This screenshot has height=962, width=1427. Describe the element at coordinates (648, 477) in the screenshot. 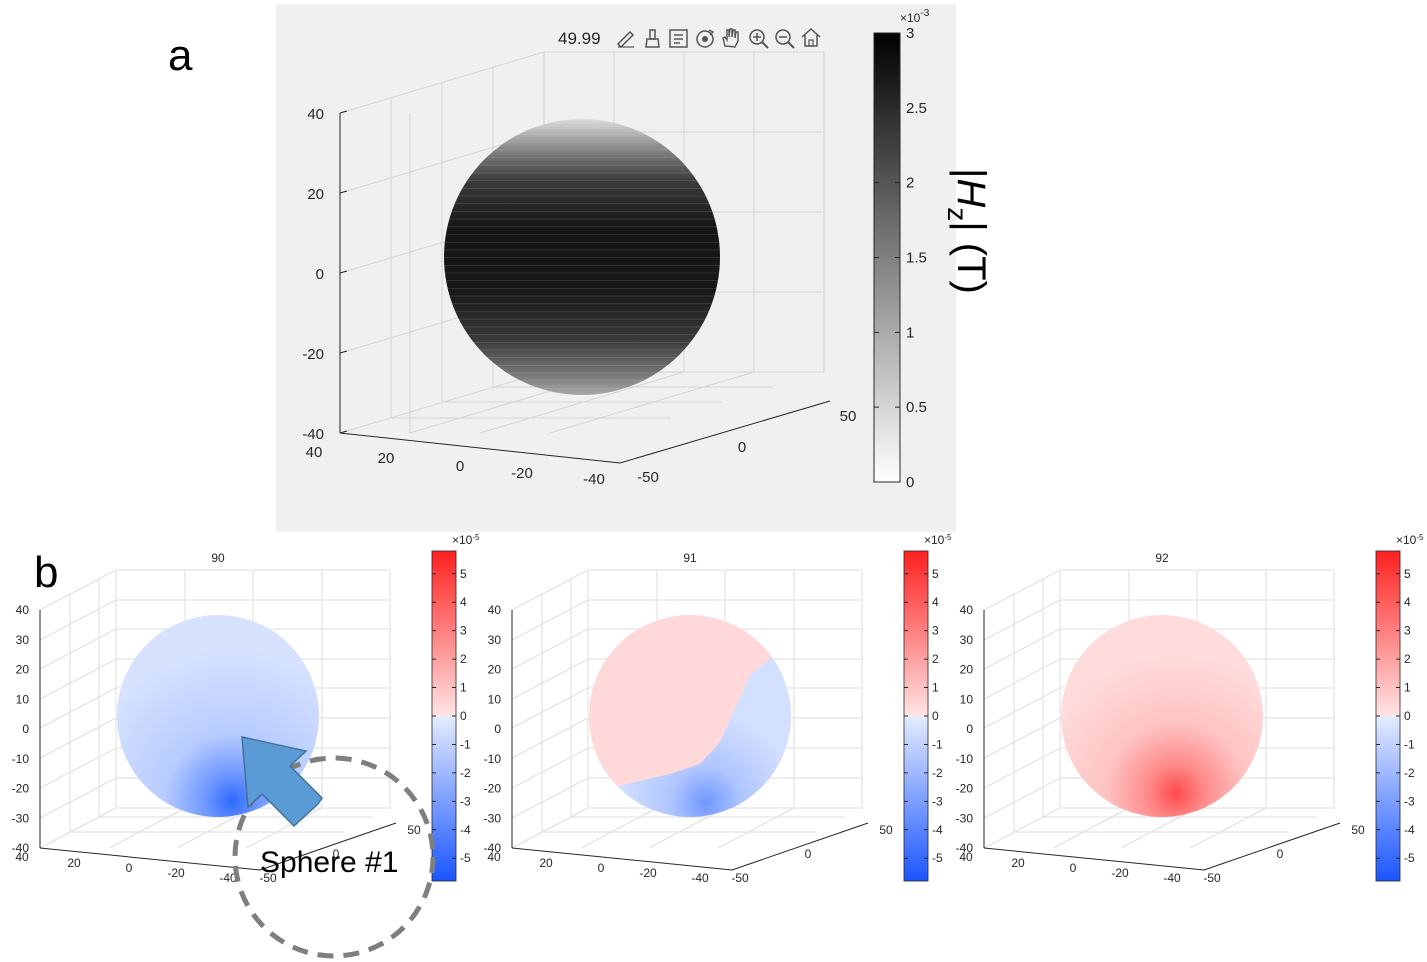

I see `y-tick-label-a: -50` at that location.